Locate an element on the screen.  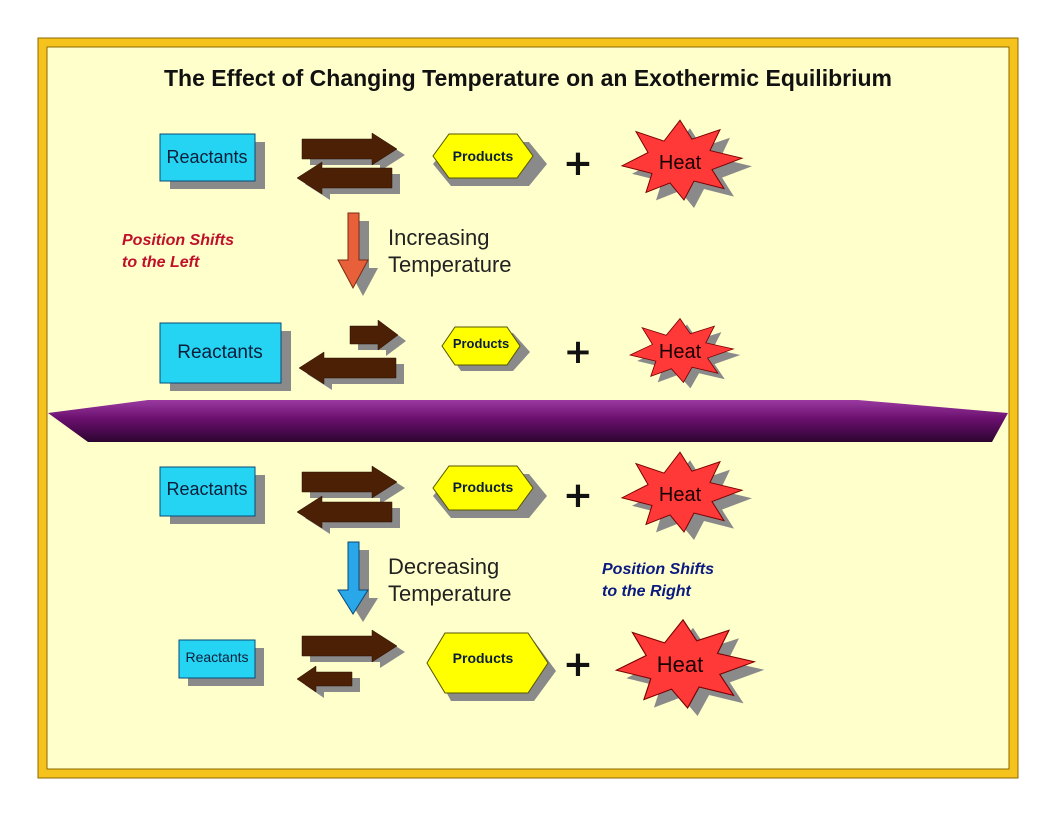
shift-left-line2: to the Left is located at coordinates (161, 262).